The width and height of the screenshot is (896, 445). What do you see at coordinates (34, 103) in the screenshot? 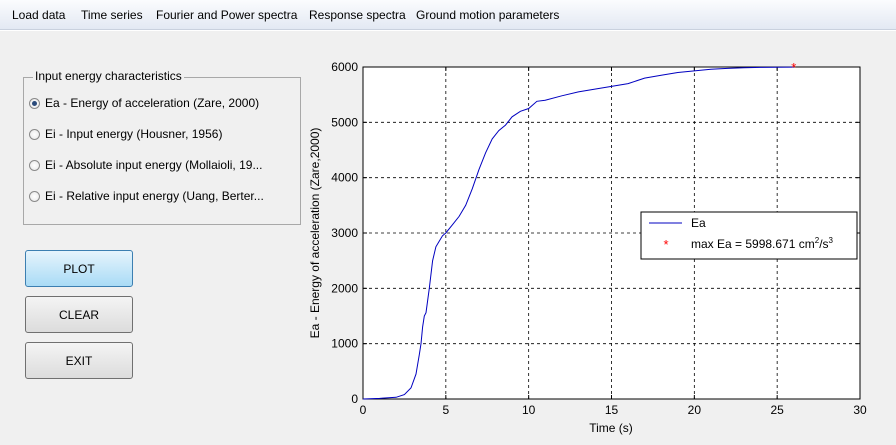
I see `radio-button-ea` at bounding box center [34, 103].